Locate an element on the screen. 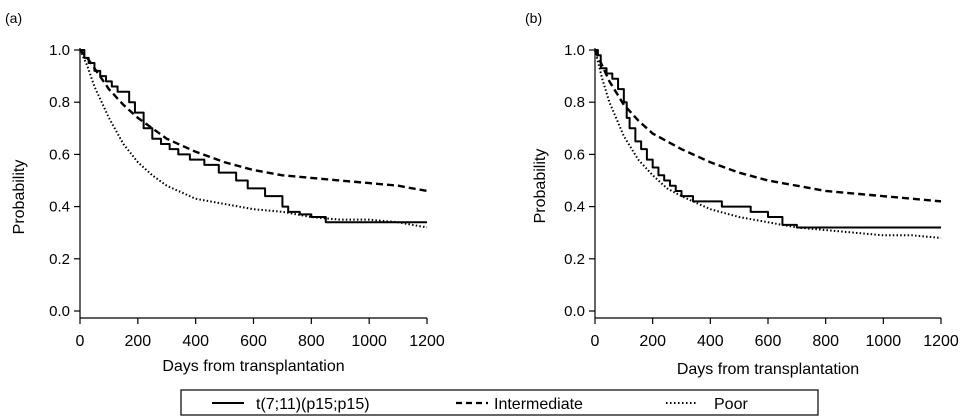 The height and width of the screenshot is (419, 965). panel-label-b: (b) is located at coordinates (533, 18).